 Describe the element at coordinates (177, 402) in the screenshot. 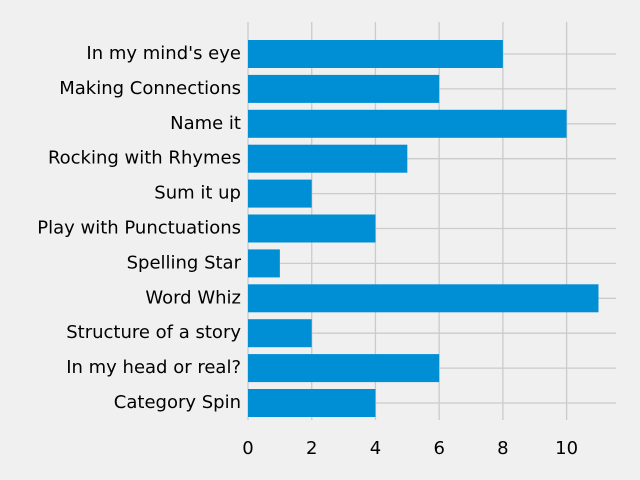

I see `y-tick-label: Category Spin` at that location.